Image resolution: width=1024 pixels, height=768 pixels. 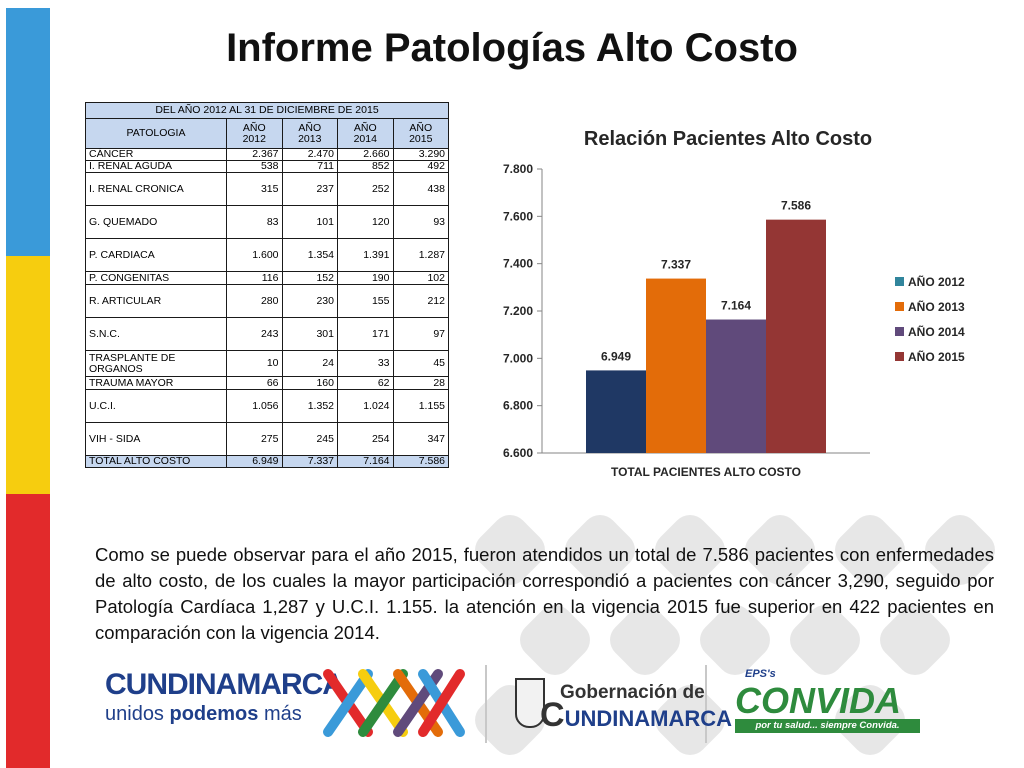 I want to click on cell-pathology-name: R. ARTICULAR, so click(x=156, y=301).